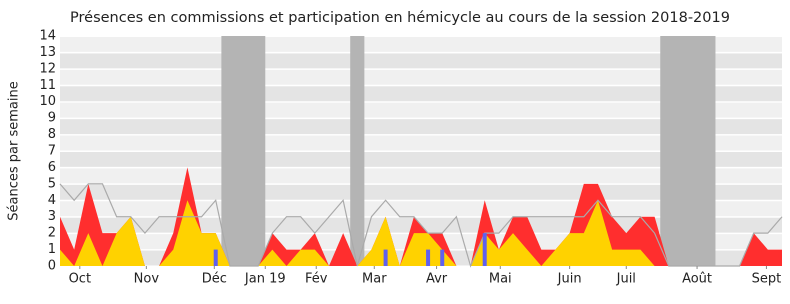  Describe the element at coordinates (697, 279) in the screenshot. I see `x-tick-label: Août` at that location.